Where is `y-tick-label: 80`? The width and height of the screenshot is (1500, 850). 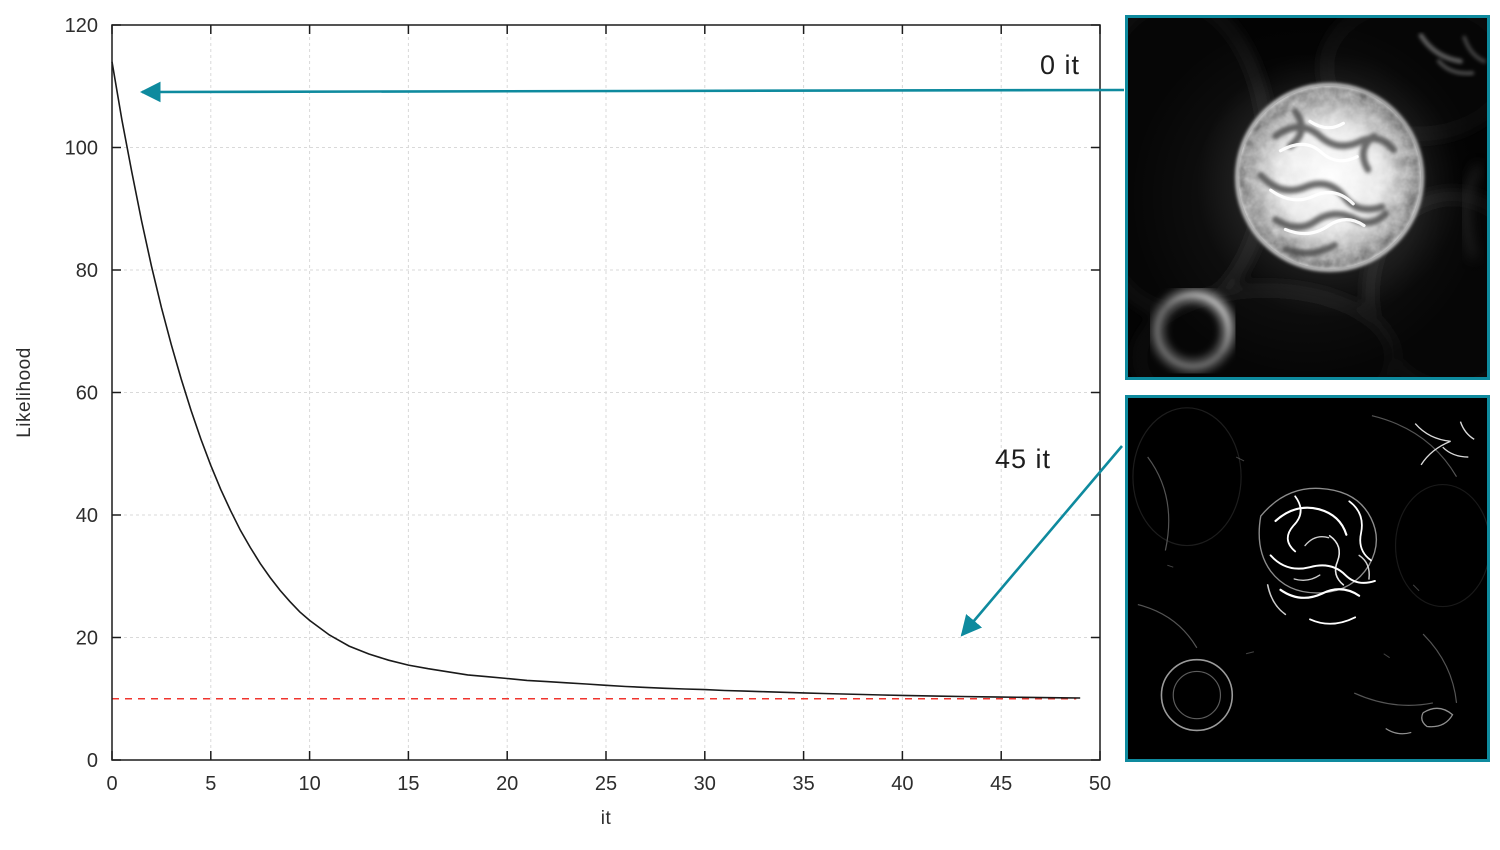 y-tick-label: 80 is located at coordinates (87, 271).